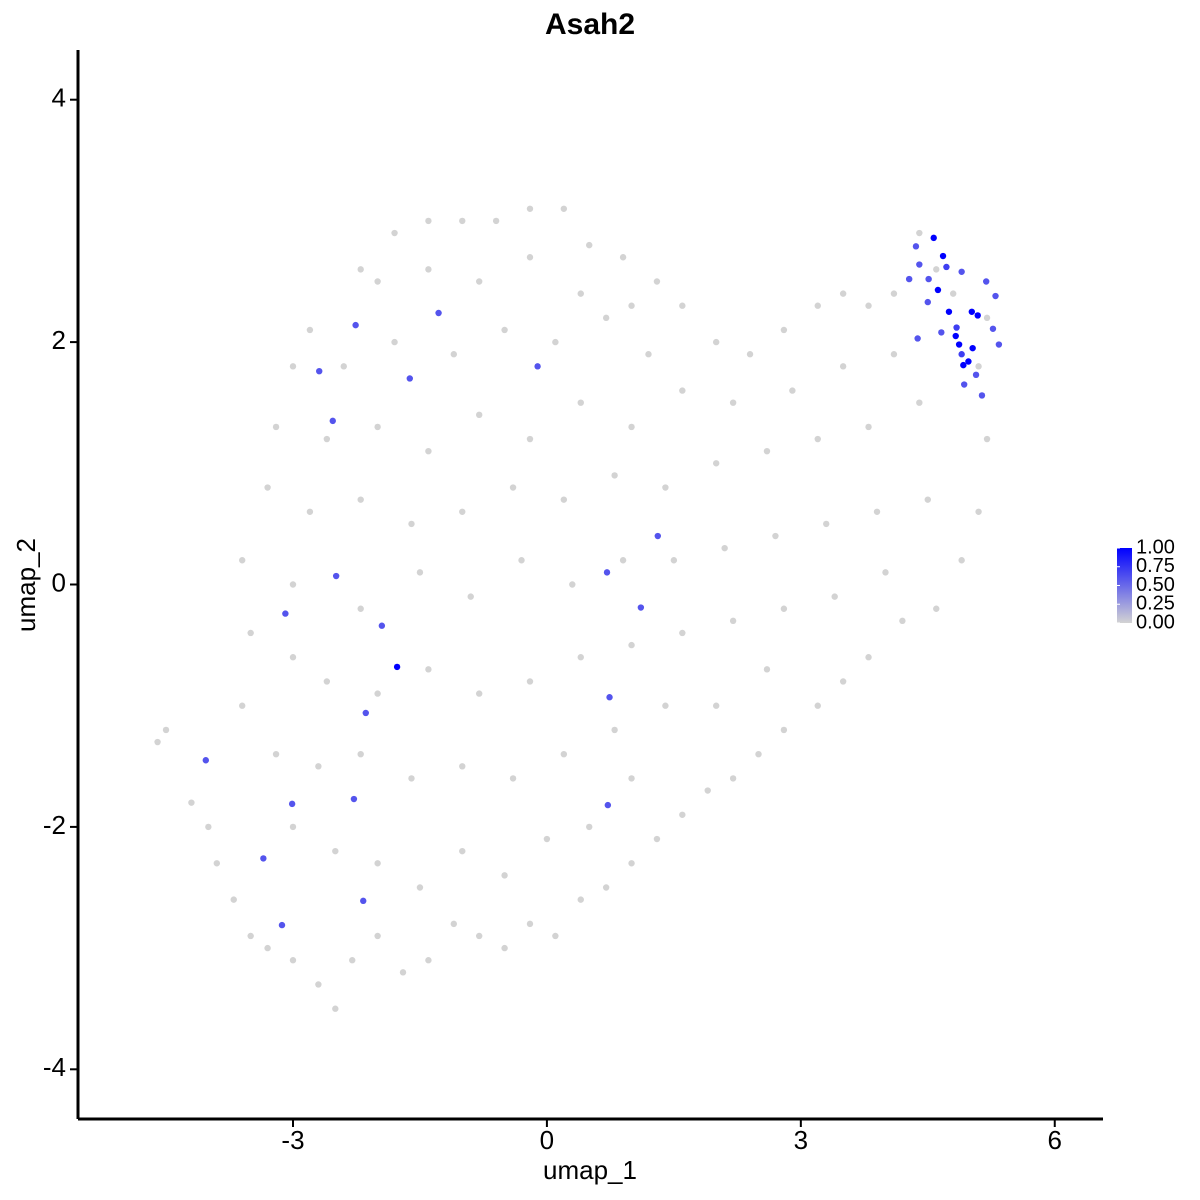  What do you see at coordinates (547, 1140) in the screenshot?
I see `x-tick-label: 0` at bounding box center [547, 1140].